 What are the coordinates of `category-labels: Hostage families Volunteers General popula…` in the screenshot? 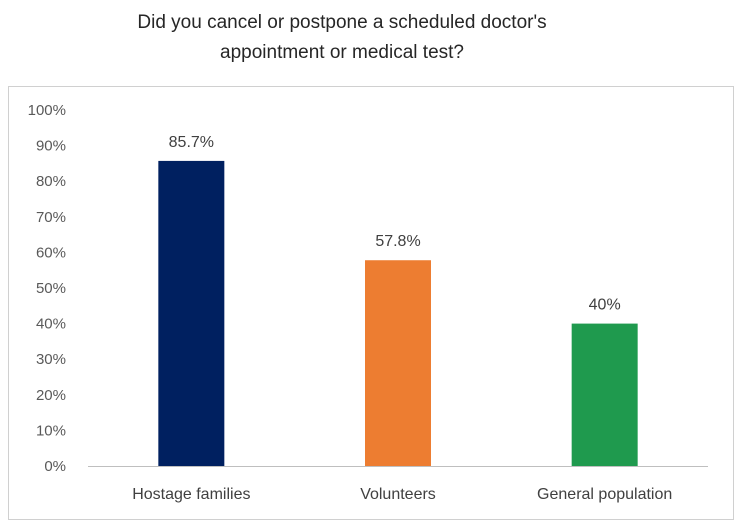 It's located at (402, 494).